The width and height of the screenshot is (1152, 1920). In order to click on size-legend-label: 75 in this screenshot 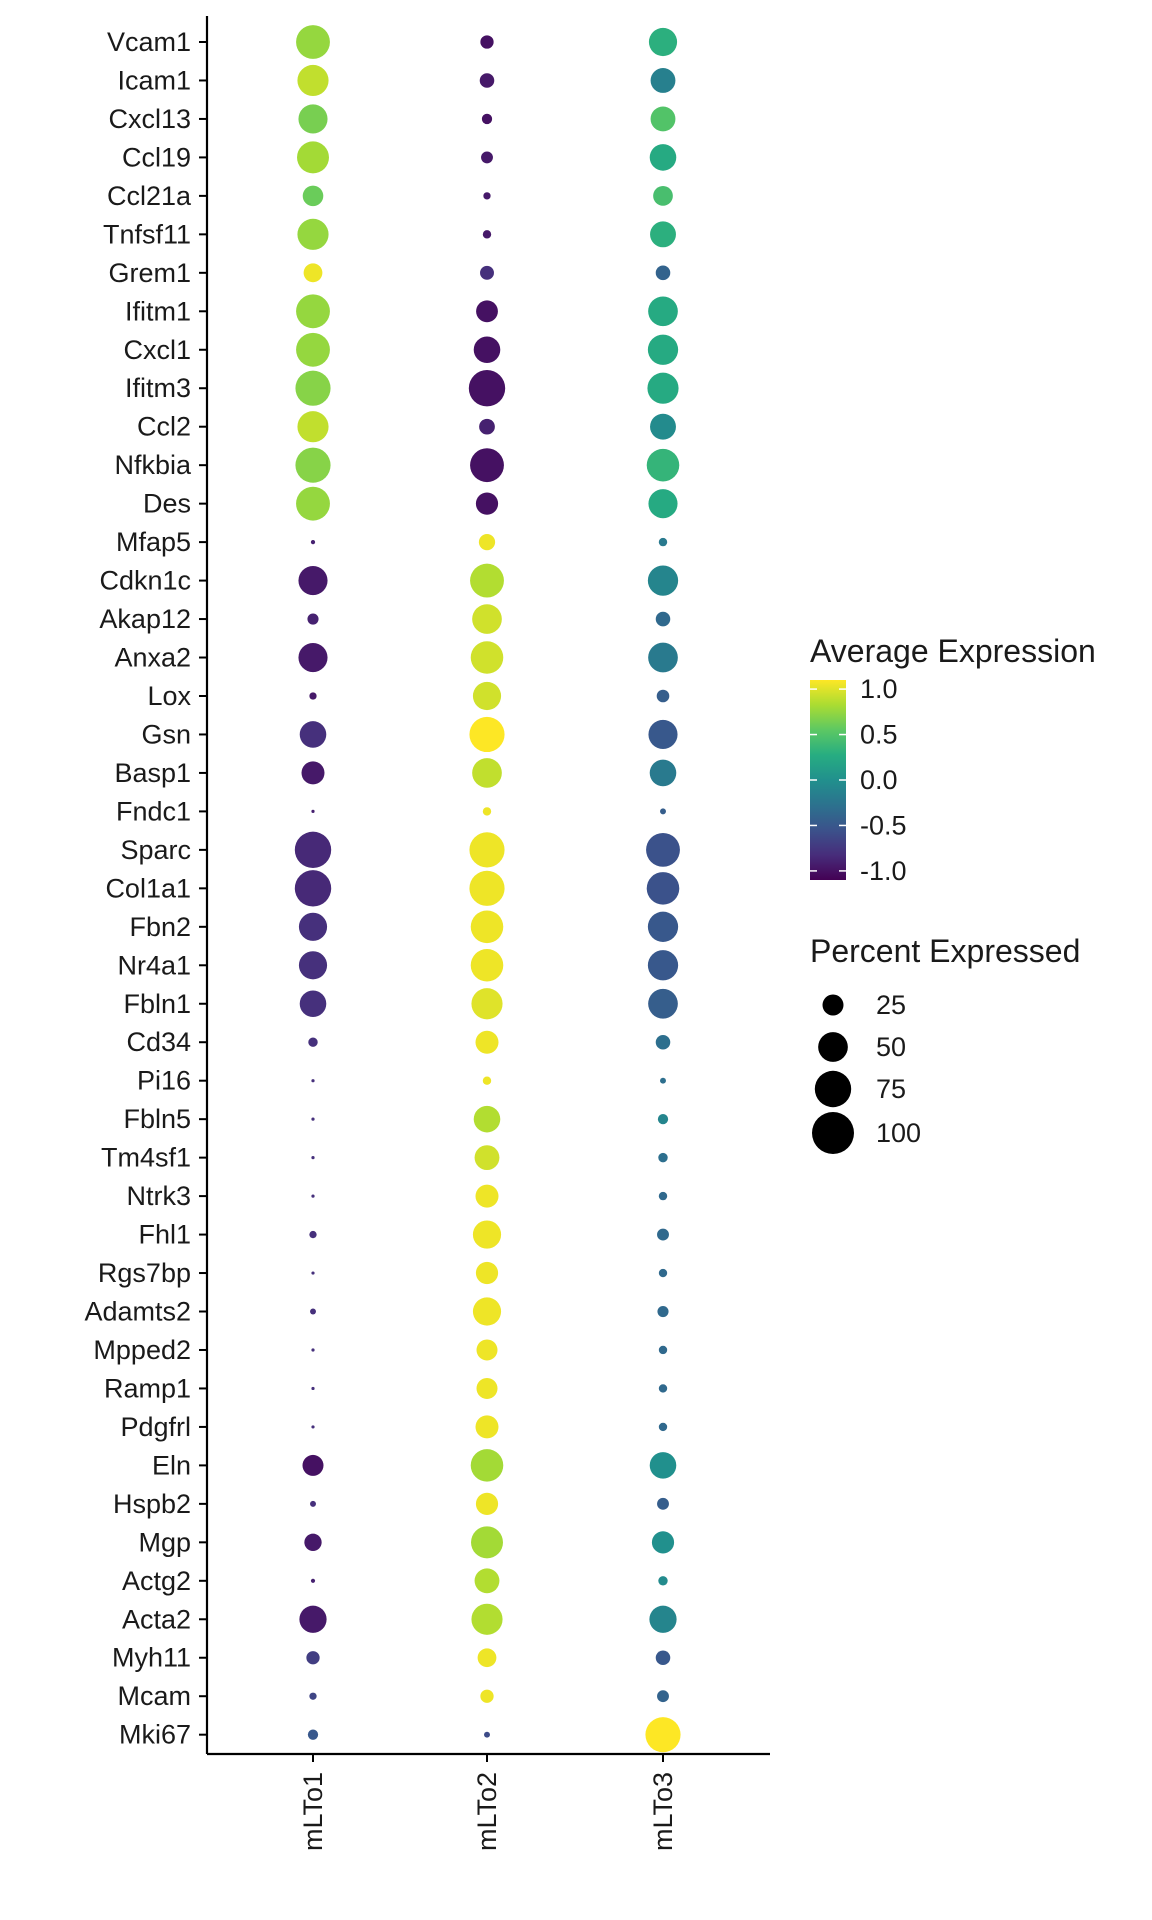, I will do `click(891, 1089)`.